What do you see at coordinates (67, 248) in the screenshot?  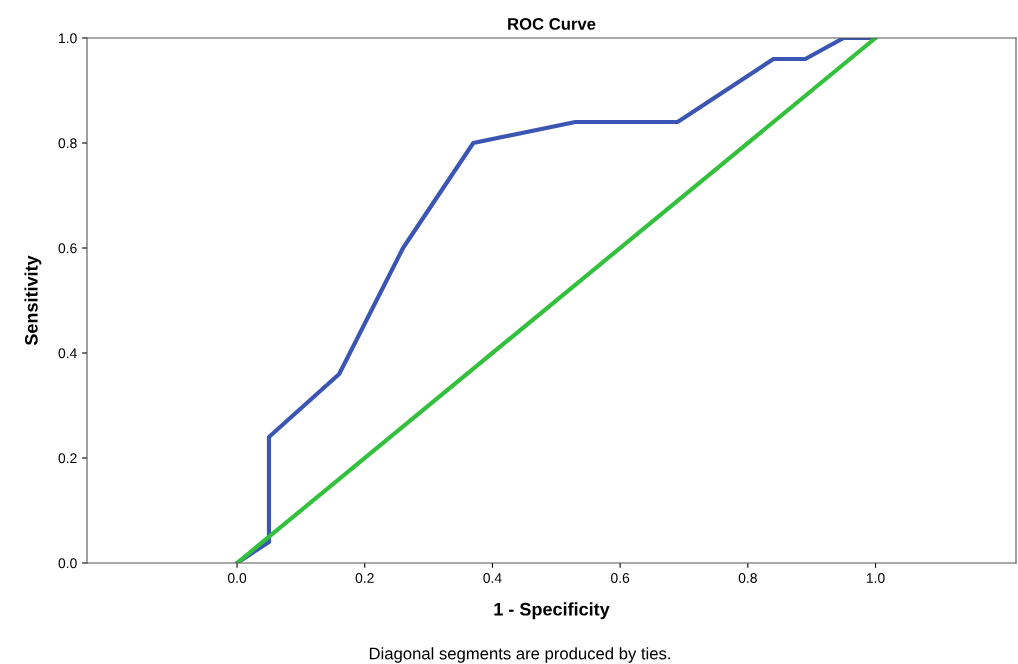 I see `y-tick-label: 0.6` at bounding box center [67, 248].